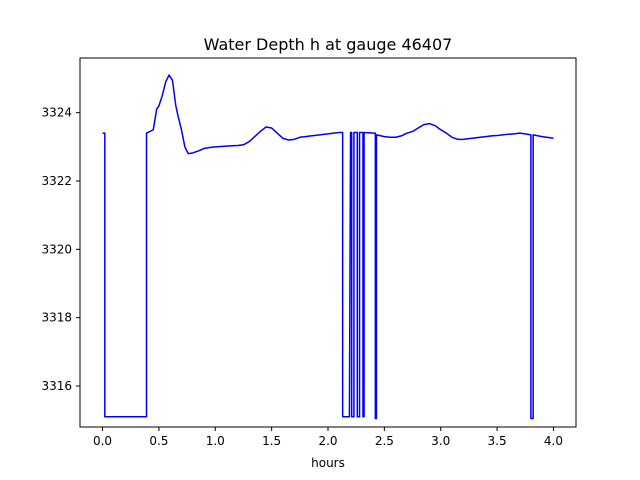  What do you see at coordinates (327, 441) in the screenshot?
I see `x-tick-label: 2.0` at bounding box center [327, 441].